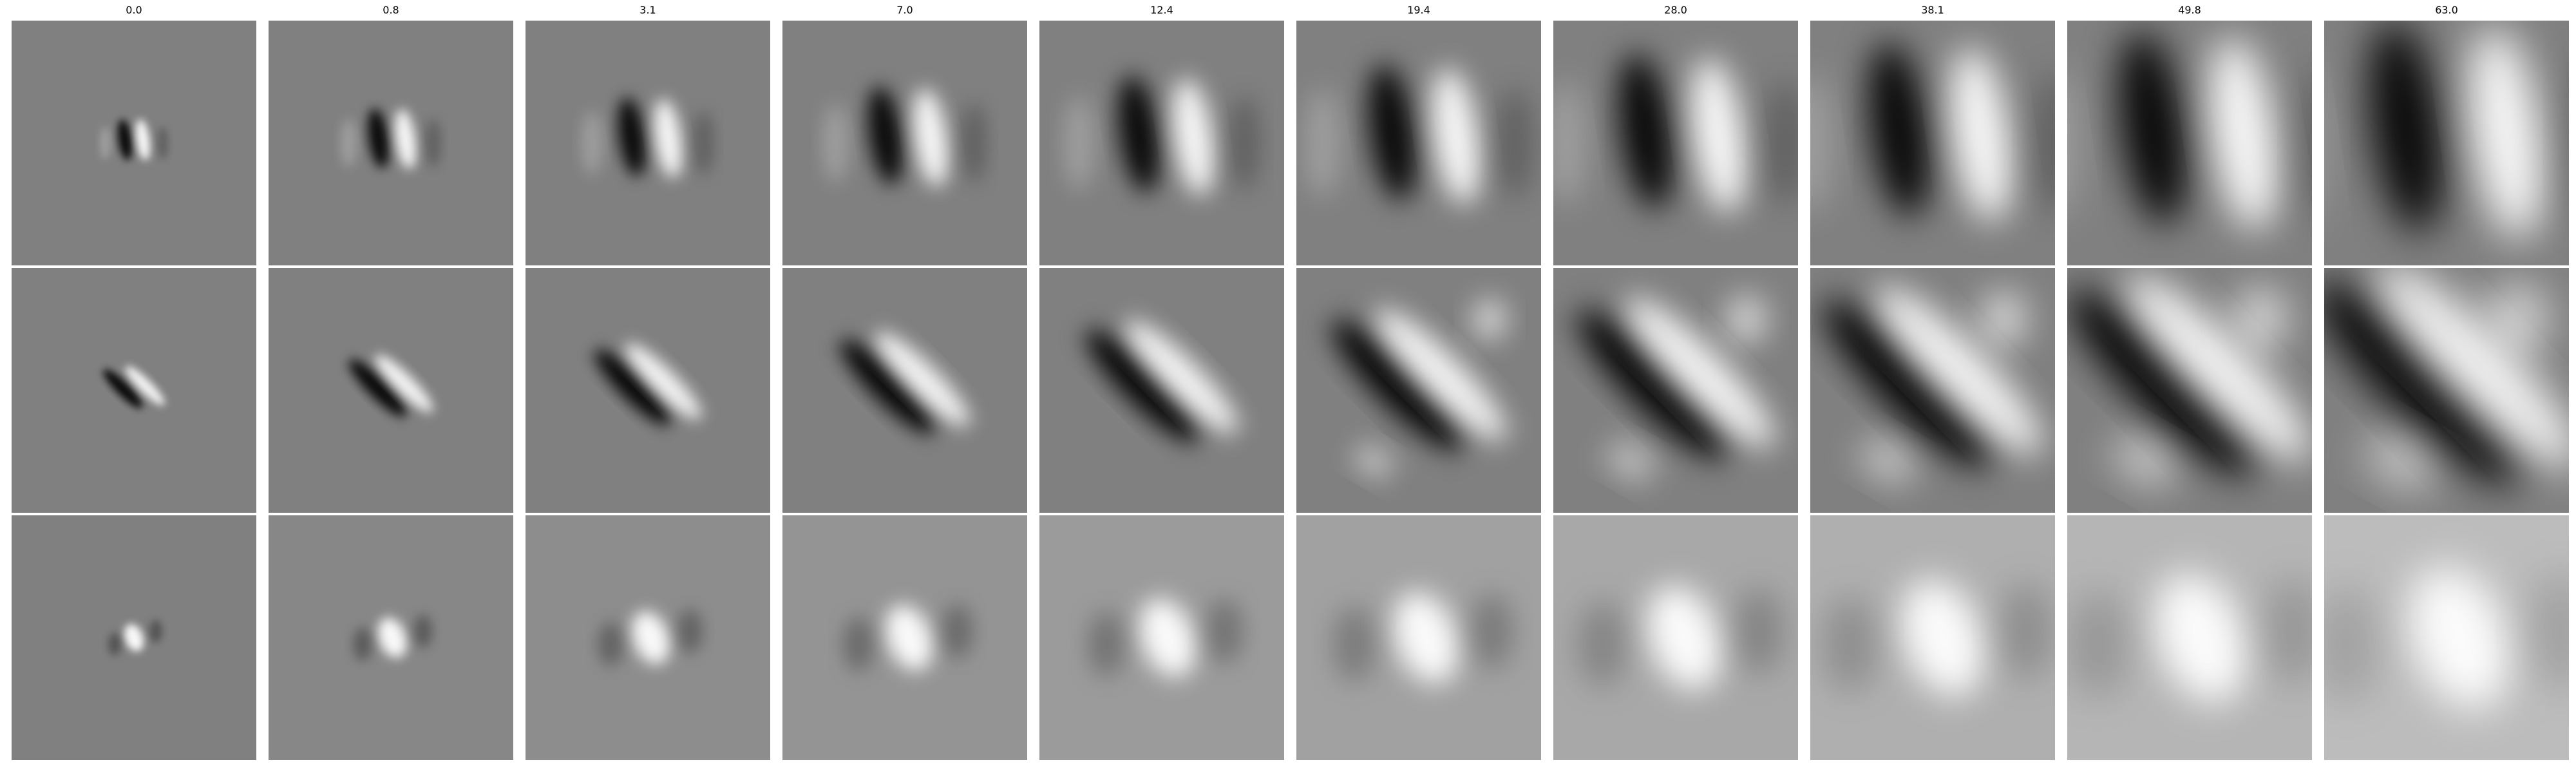 The image size is (2576, 773). Describe the element at coordinates (647, 10) in the screenshot. I see `column-title-2: 3.1` at that location.